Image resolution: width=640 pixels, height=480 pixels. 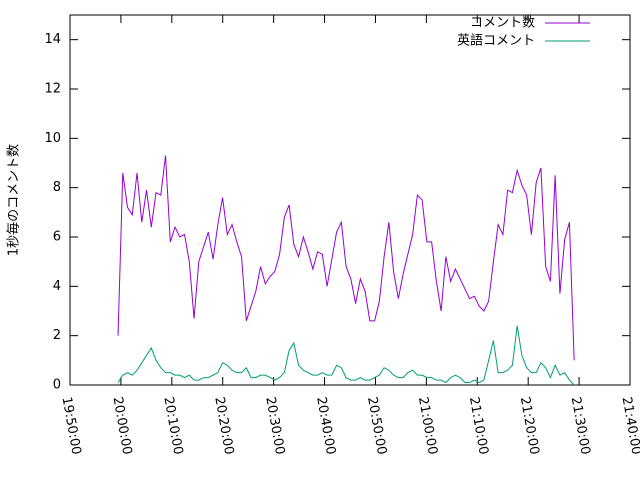 I want to click on y-tick-label: 12, so click(x=52, y=89).